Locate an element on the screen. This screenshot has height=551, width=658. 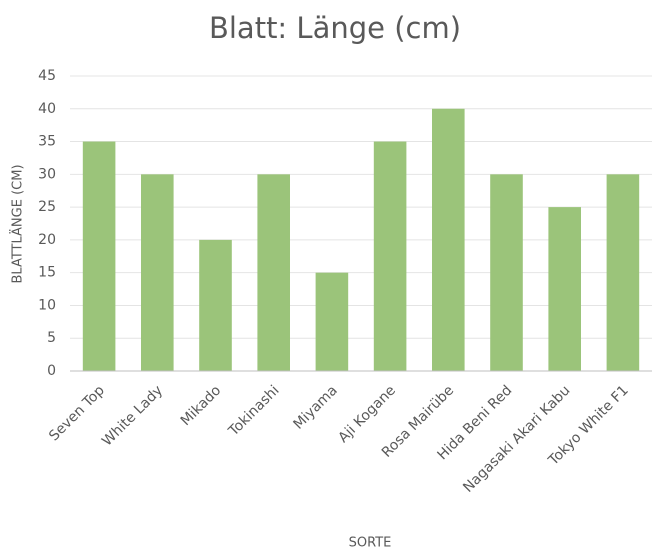
y-tick-label: 30 is located at coordinates (47, 174).